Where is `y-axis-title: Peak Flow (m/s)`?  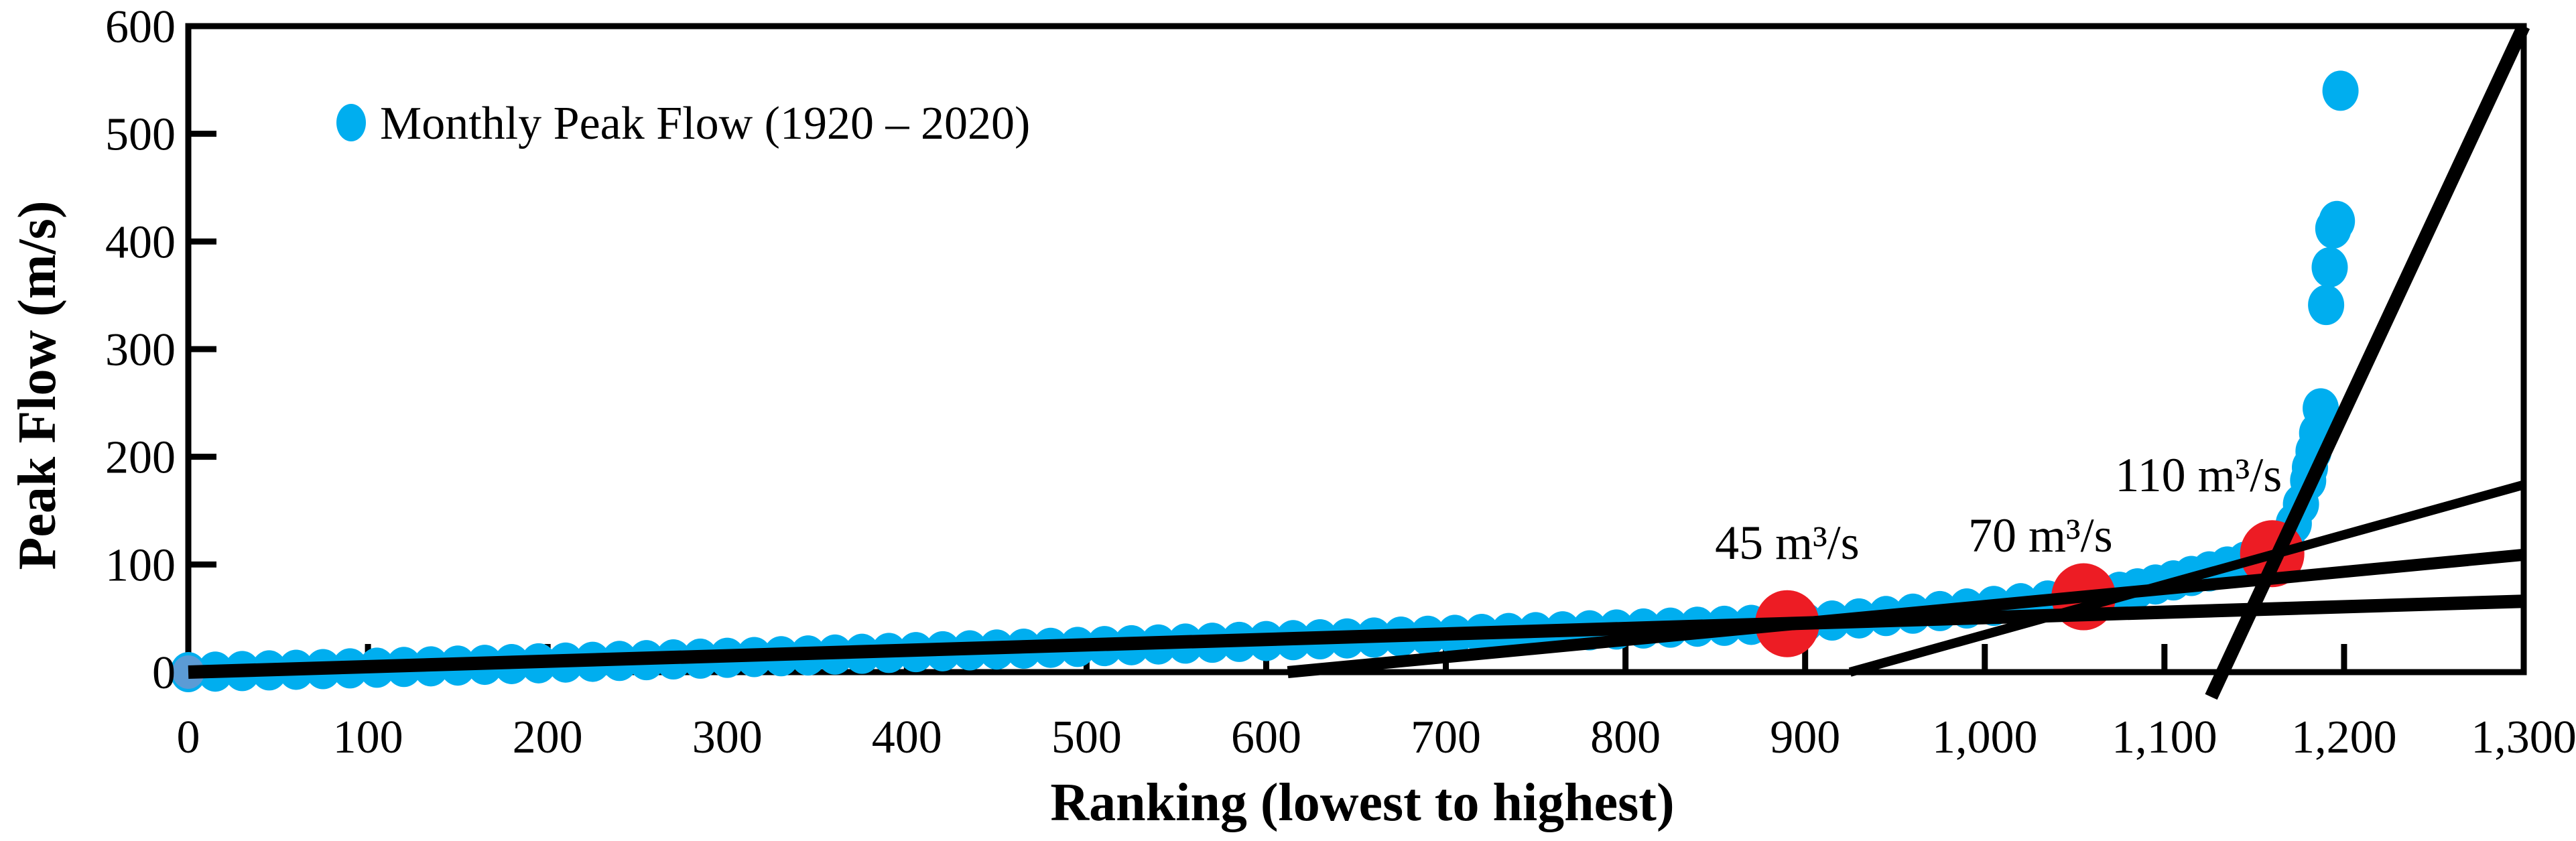 y-axis-title: Peak Flow (m/s) is located at coordinates (37, 385).